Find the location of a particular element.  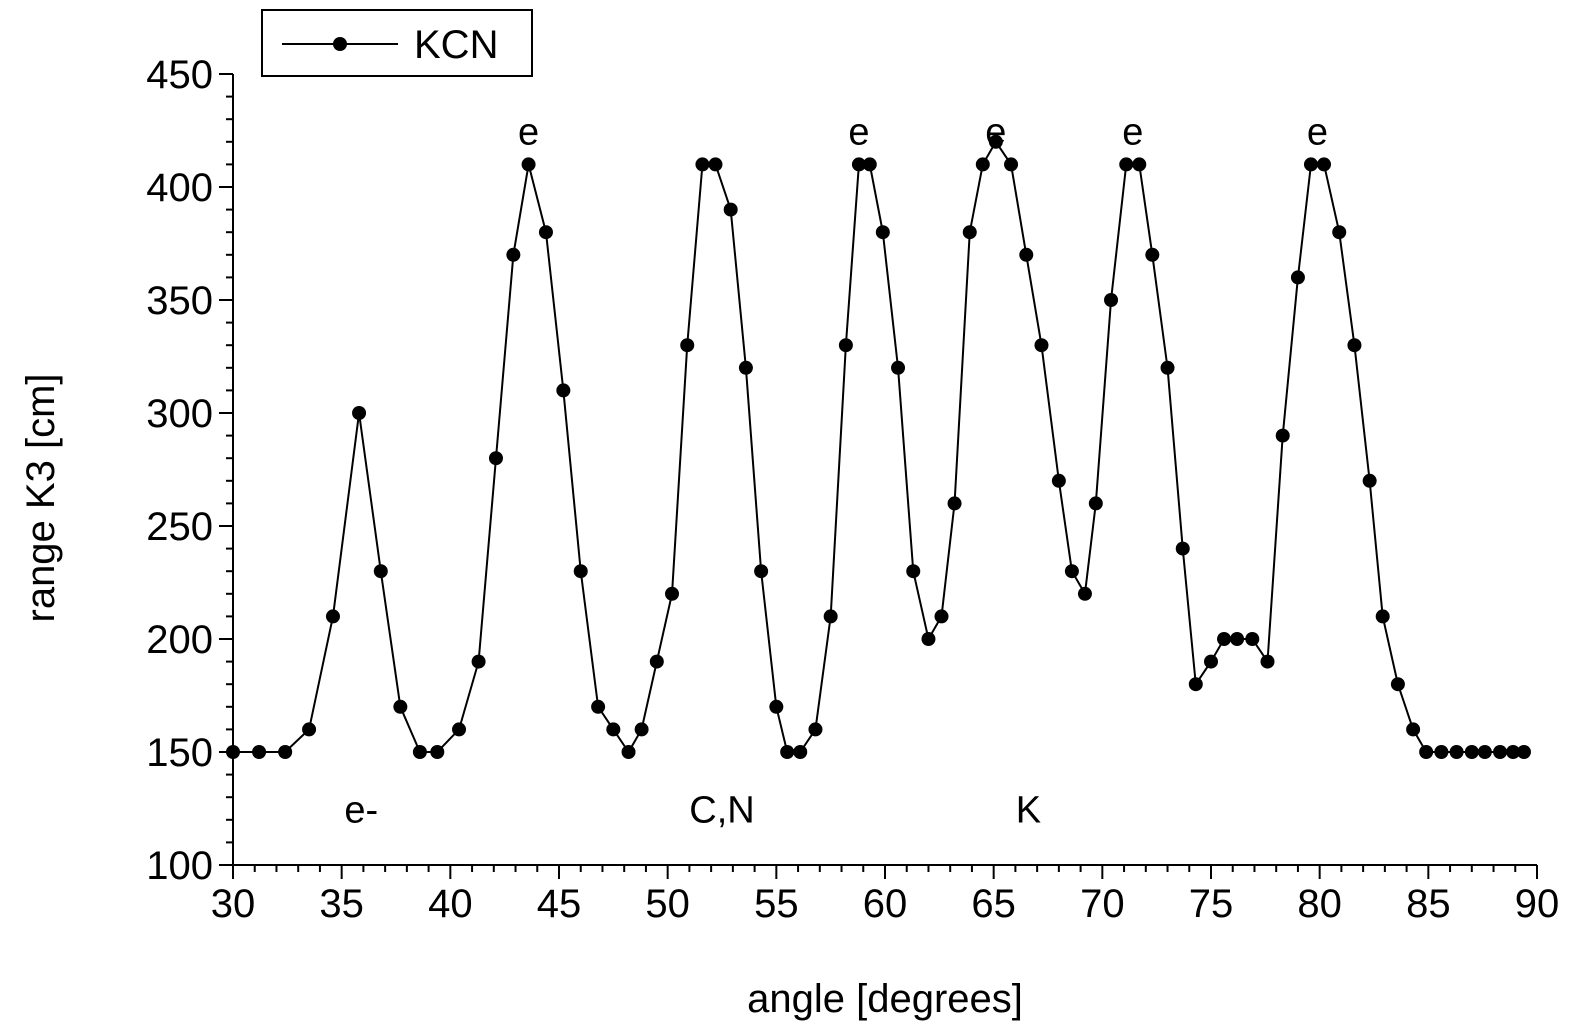

y-axis-title: range K3 [cm] is located at coordinates (41, 497).